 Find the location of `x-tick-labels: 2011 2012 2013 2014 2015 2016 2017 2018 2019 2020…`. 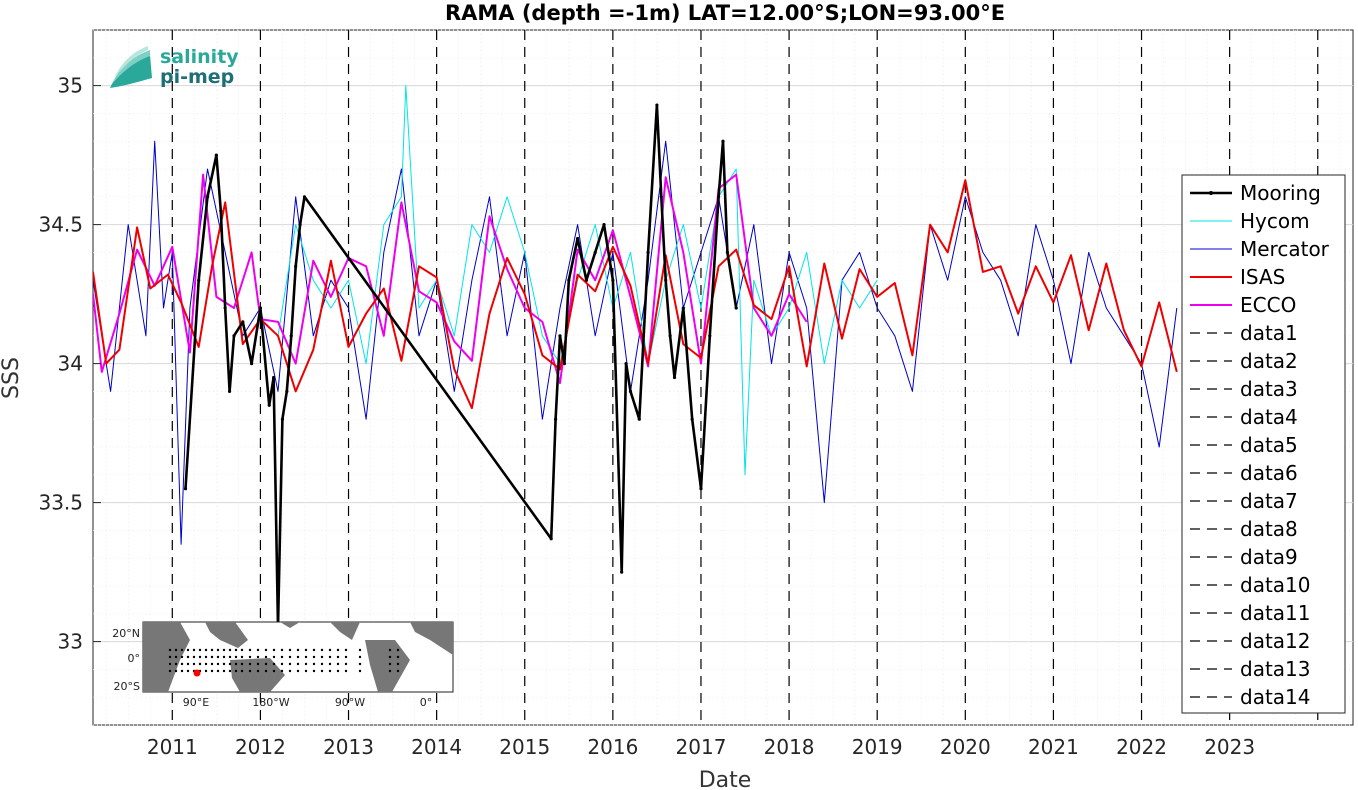

x-tick-labels: 2011 2012 2013 2014 2015 2016 2017 2018 2019 2020… is located at coordinates (701, 747).